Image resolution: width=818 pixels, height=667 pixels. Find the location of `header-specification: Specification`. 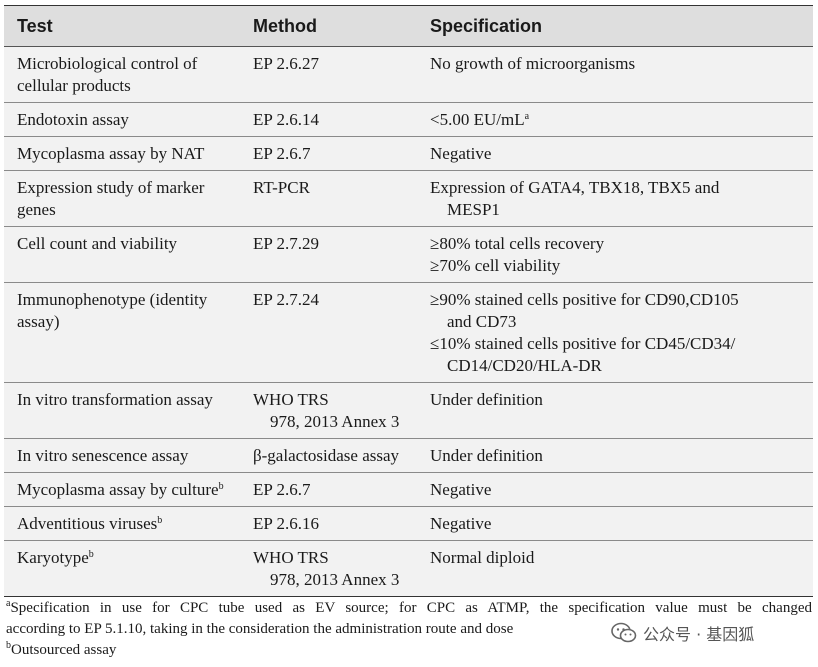

header-specification: Specification is located at coordinates (615, 26).